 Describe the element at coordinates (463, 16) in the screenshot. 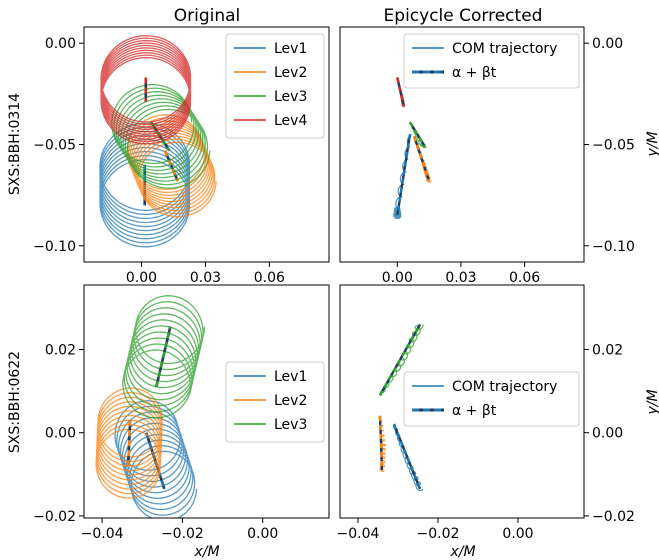

I see `col-title-corrected: Epicycle Corrected` at that location.